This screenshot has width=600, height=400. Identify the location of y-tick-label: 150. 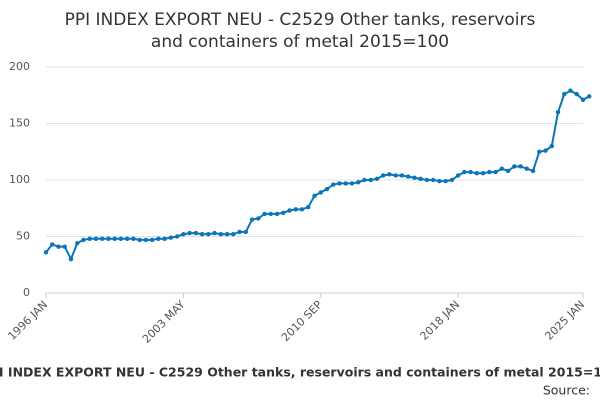
(19, 123).